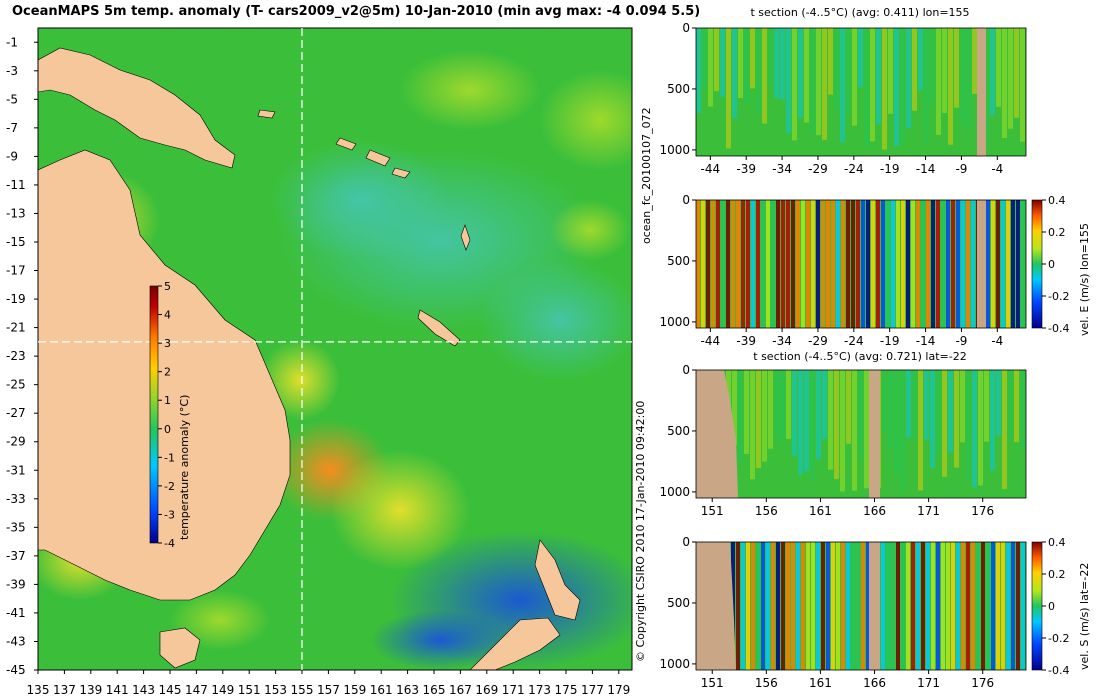 This screenshot has width=1100, height=700. Describe the element at coordinates (1037, 264) in the screenshot. I see `panel2-colorbar` at that location.